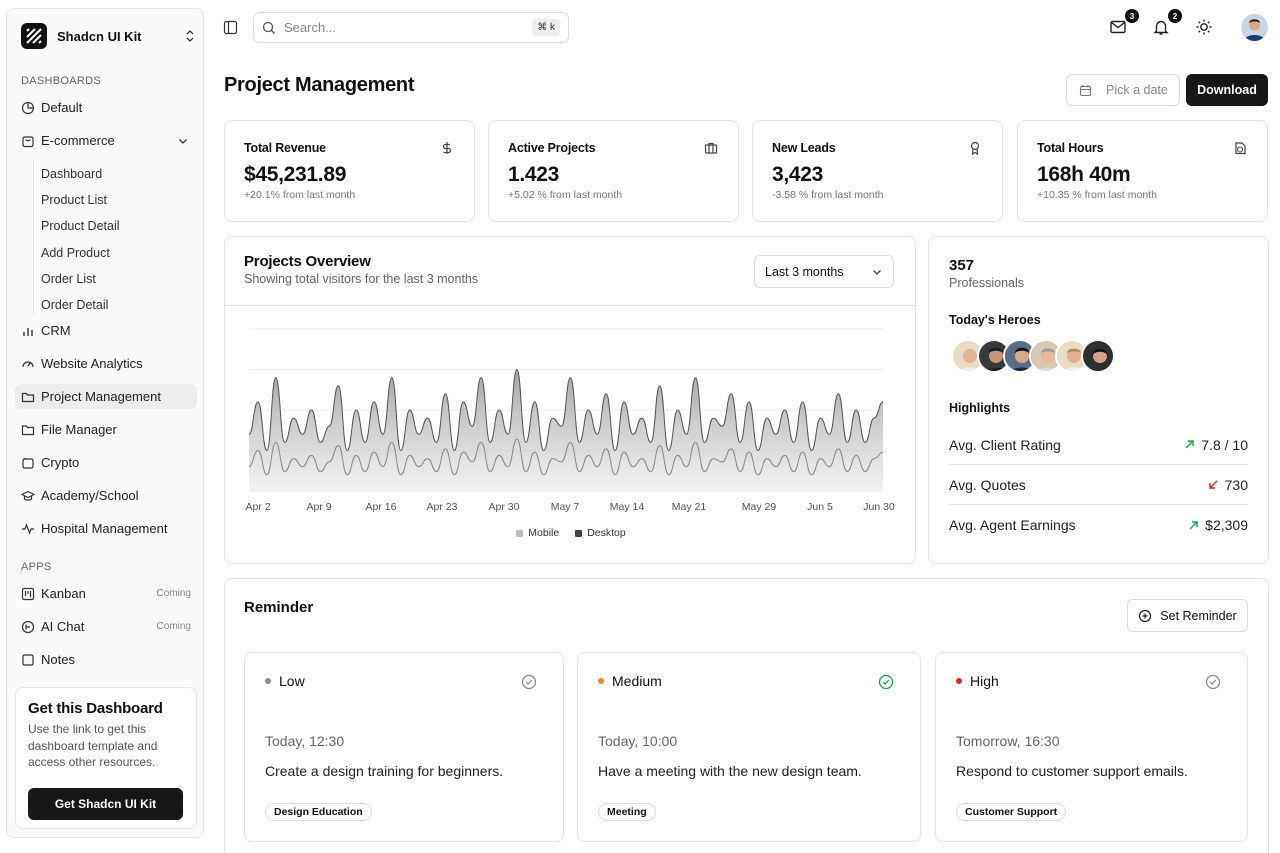  What do you see at coordinates (92, 363) in the screenshot?
I see `sidebar-item-label: Website Analytics` at bounding box center [92, 363].